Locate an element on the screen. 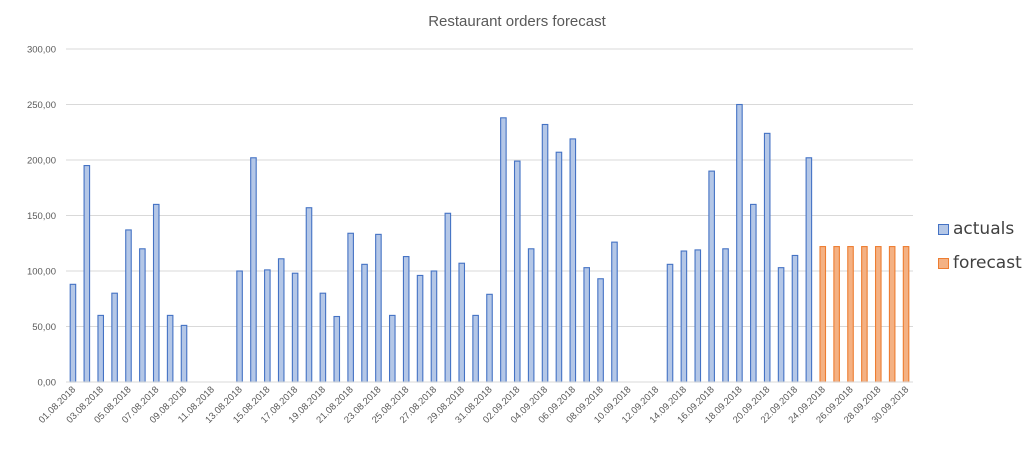  y-tick-label: 150,00 is located at coordinates (41, 216).